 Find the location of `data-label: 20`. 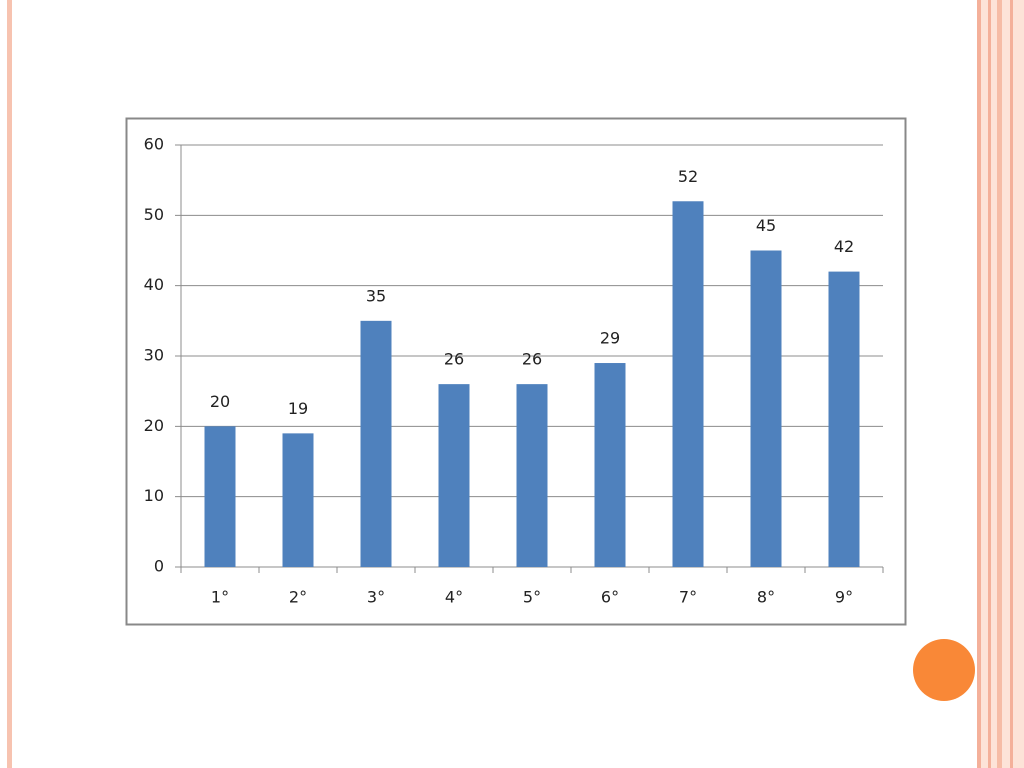

data-label: 20 is located at coordinates (220, 401).